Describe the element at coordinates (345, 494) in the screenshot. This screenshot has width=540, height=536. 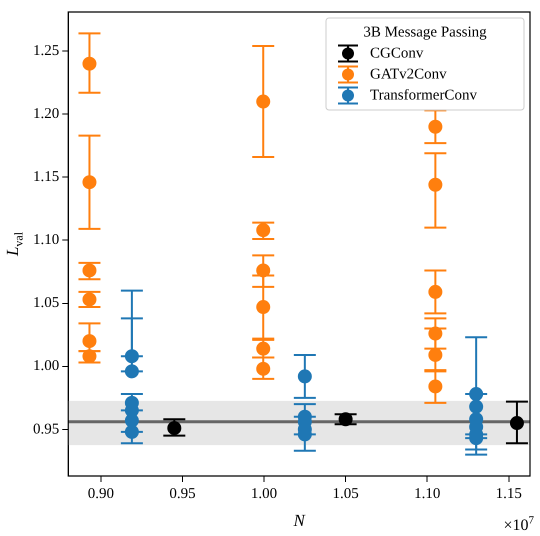
I see `x-tick-label: 1.05` at that location.